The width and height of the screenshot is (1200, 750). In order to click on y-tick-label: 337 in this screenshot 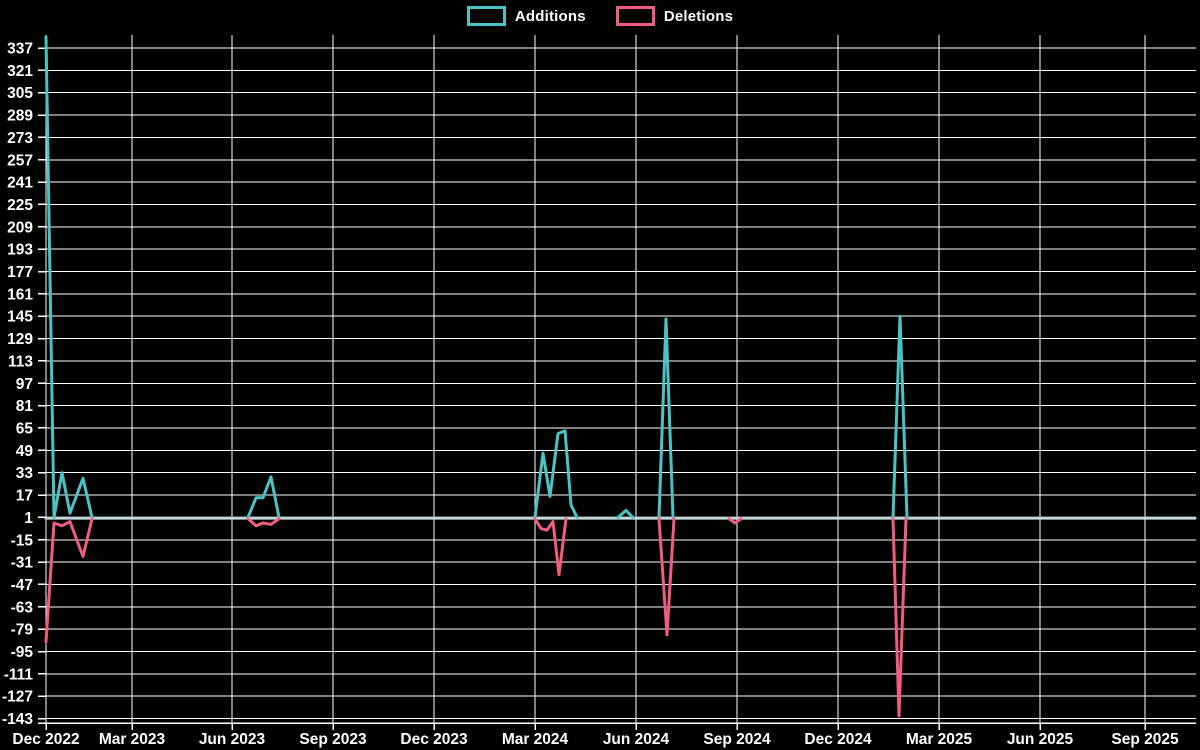, I will do `click(20, 49)`.